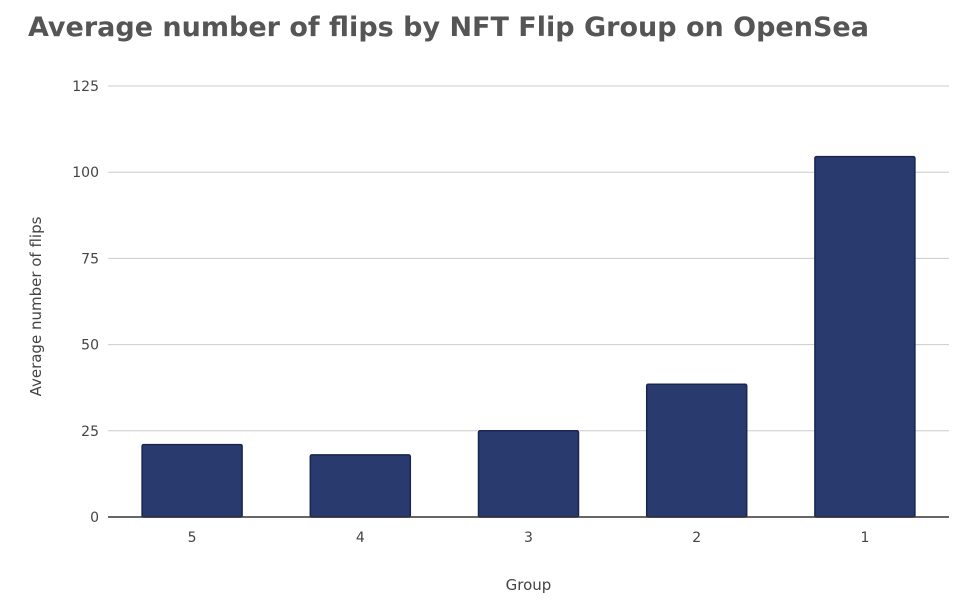 This screenshot has height=602, width=974. I want to click on x-axis-title: Group, so click(529, 585).